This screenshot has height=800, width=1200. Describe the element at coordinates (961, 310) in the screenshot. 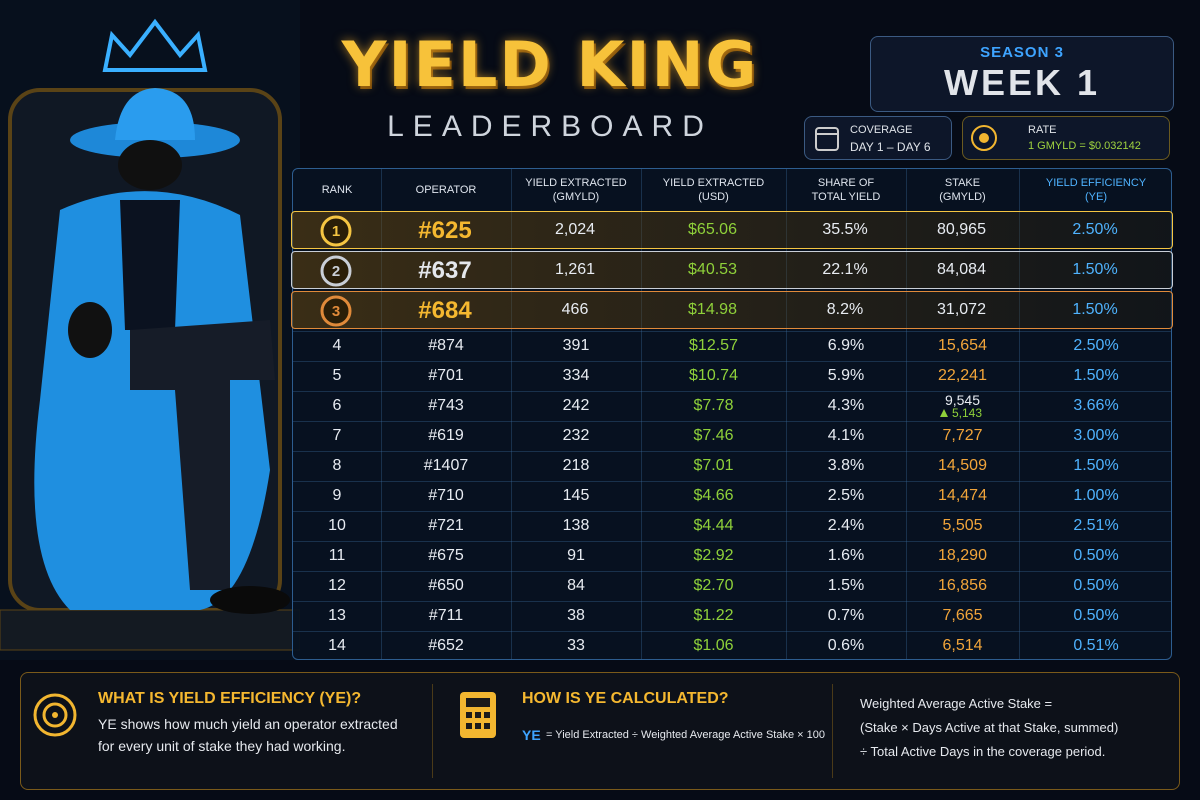

I see `stake: 31,072` at that location.